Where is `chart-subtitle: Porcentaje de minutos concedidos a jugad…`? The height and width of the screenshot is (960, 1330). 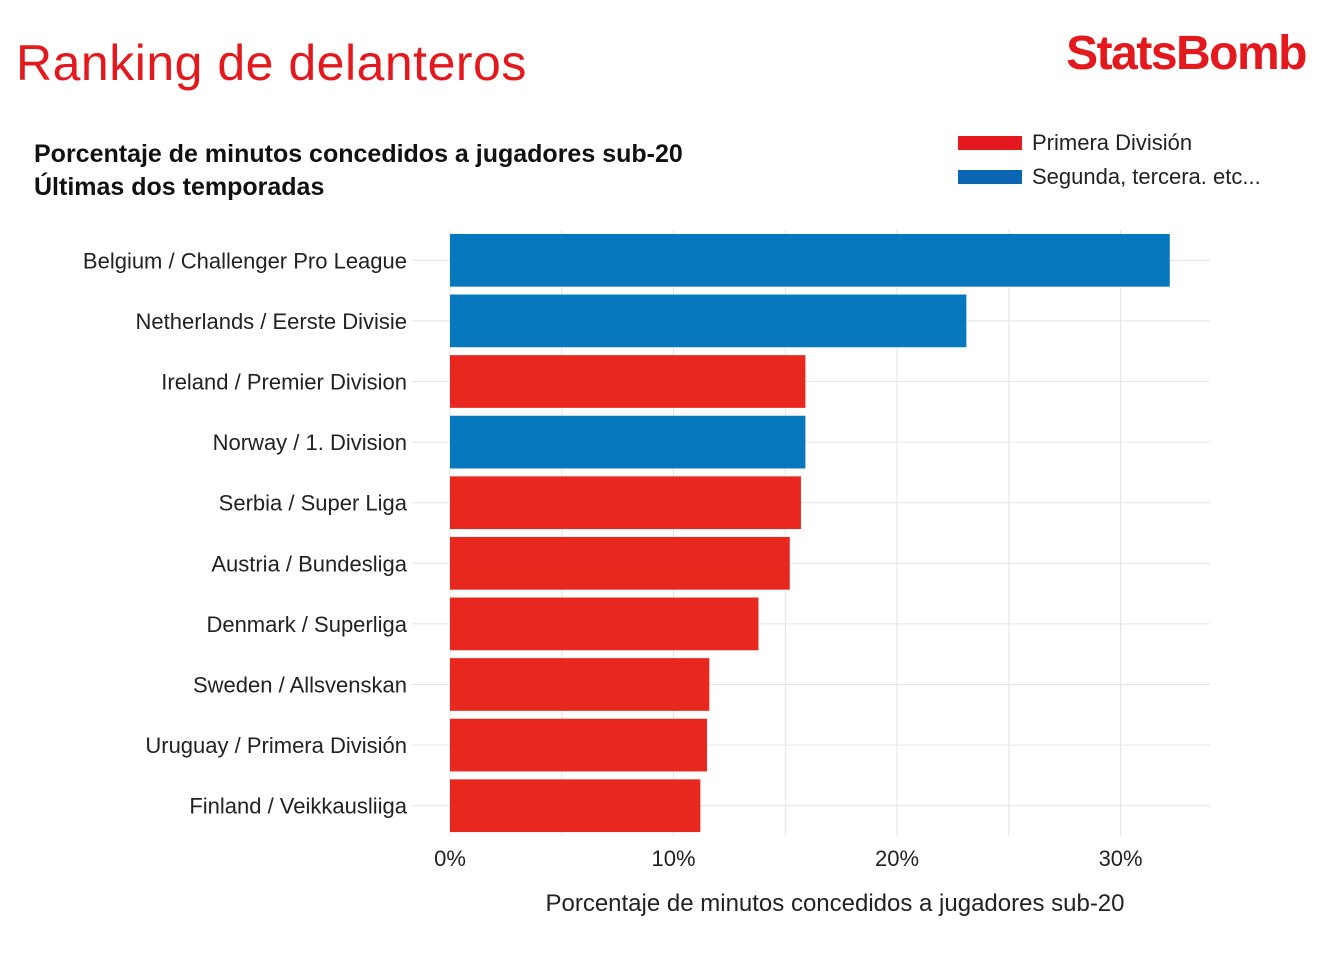
chart-subtitle: Porcentaje de minutos concedidos a jugad… is located at coordinates (358, 171).